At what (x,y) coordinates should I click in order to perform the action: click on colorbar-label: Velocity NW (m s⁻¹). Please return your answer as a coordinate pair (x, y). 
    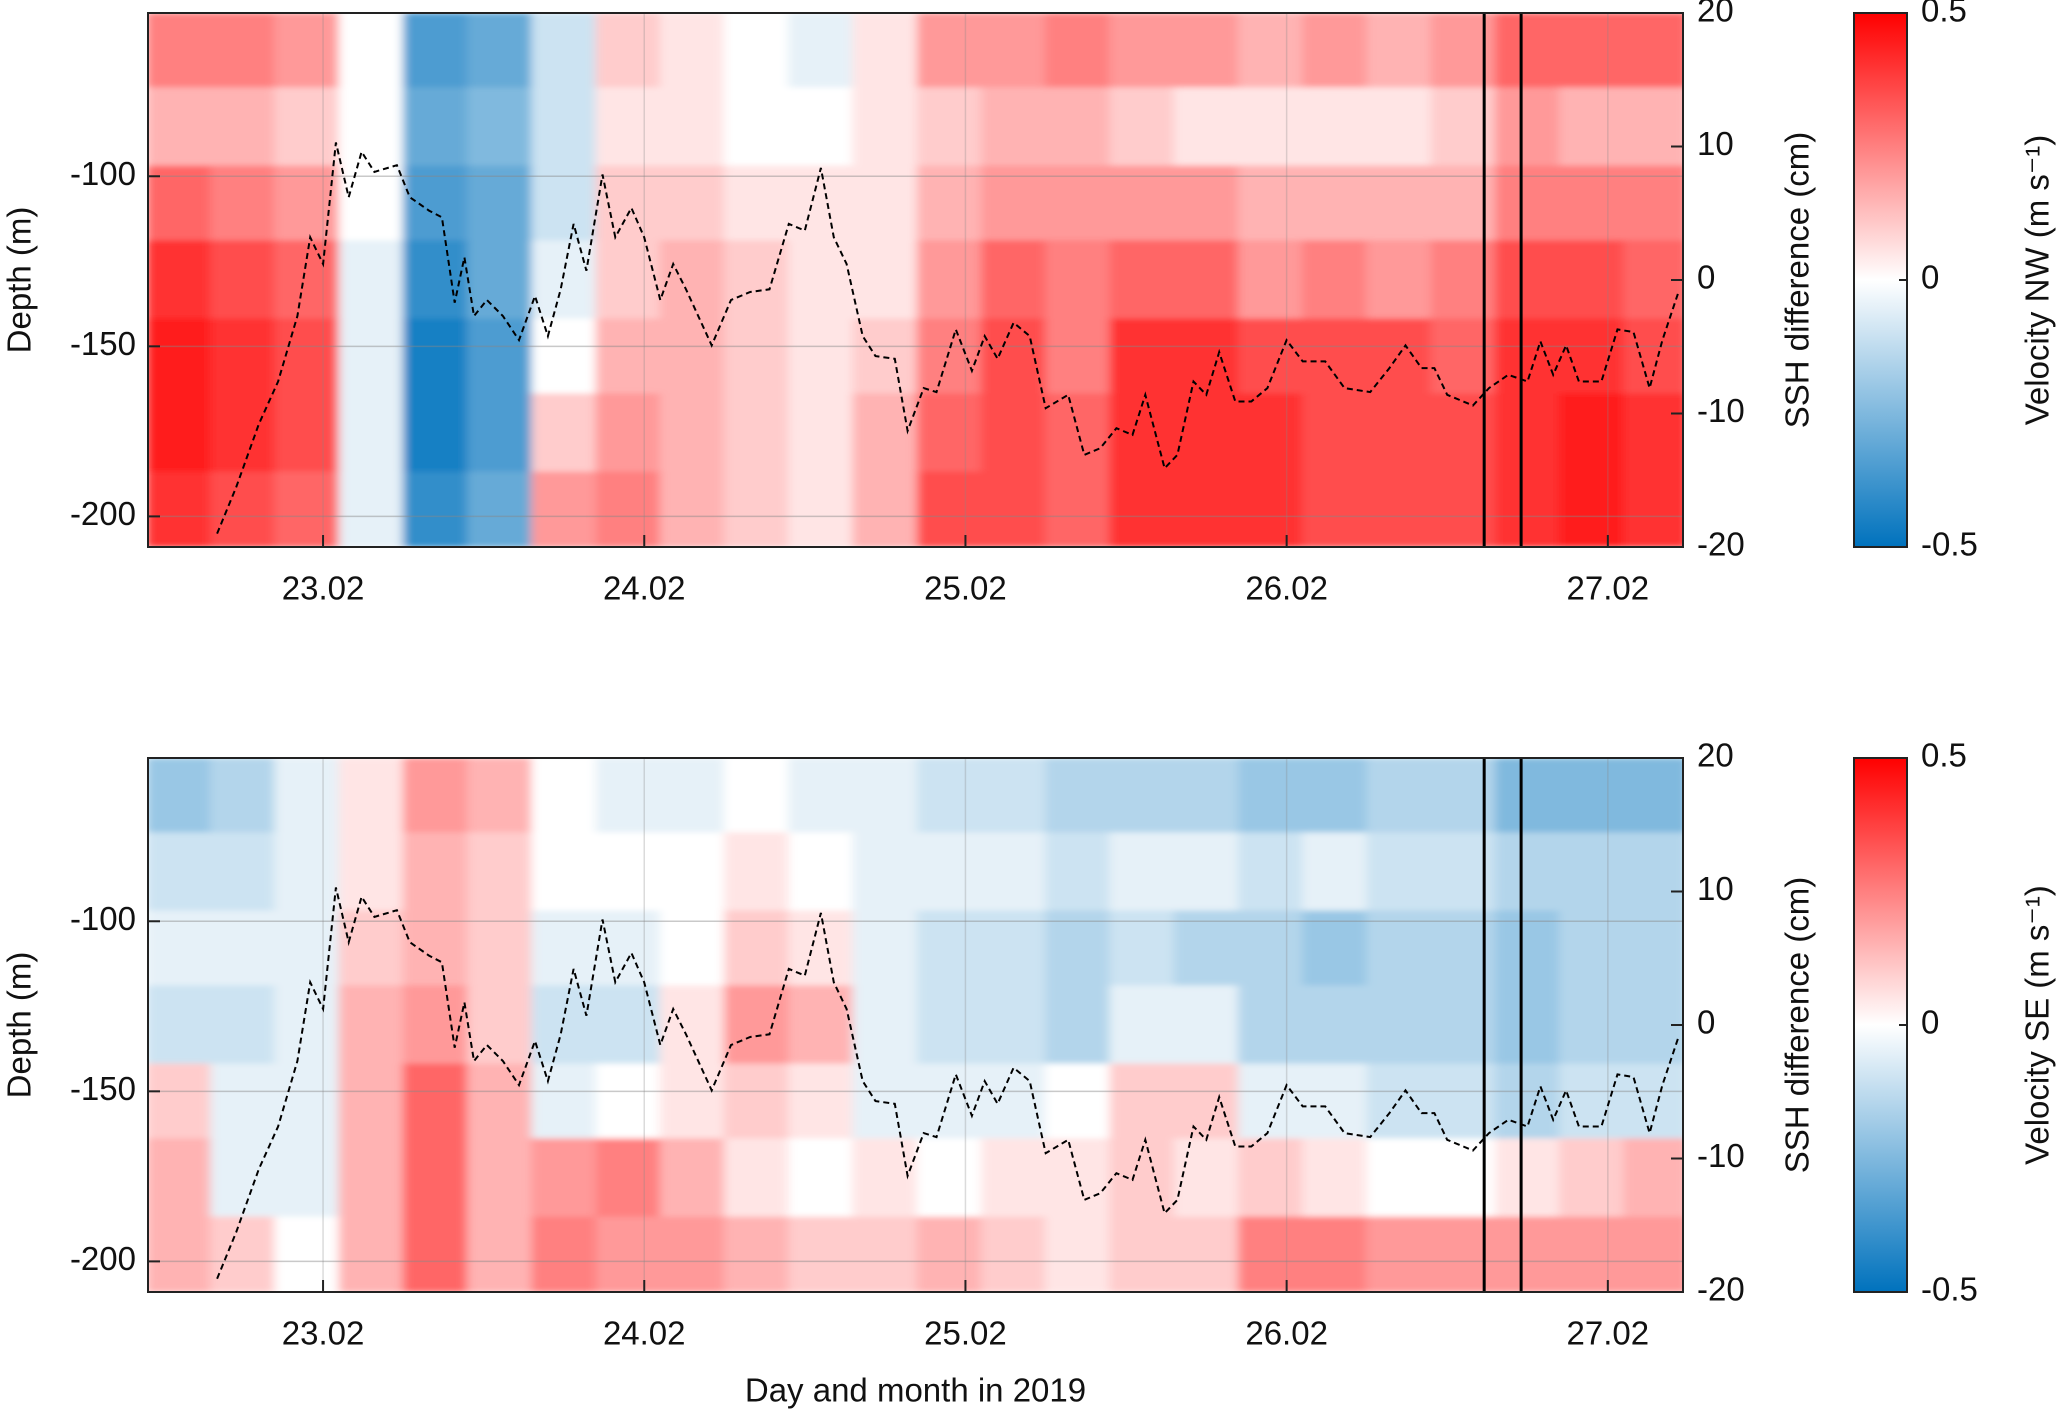
    Looking at the image, I should click on (2037, 280).